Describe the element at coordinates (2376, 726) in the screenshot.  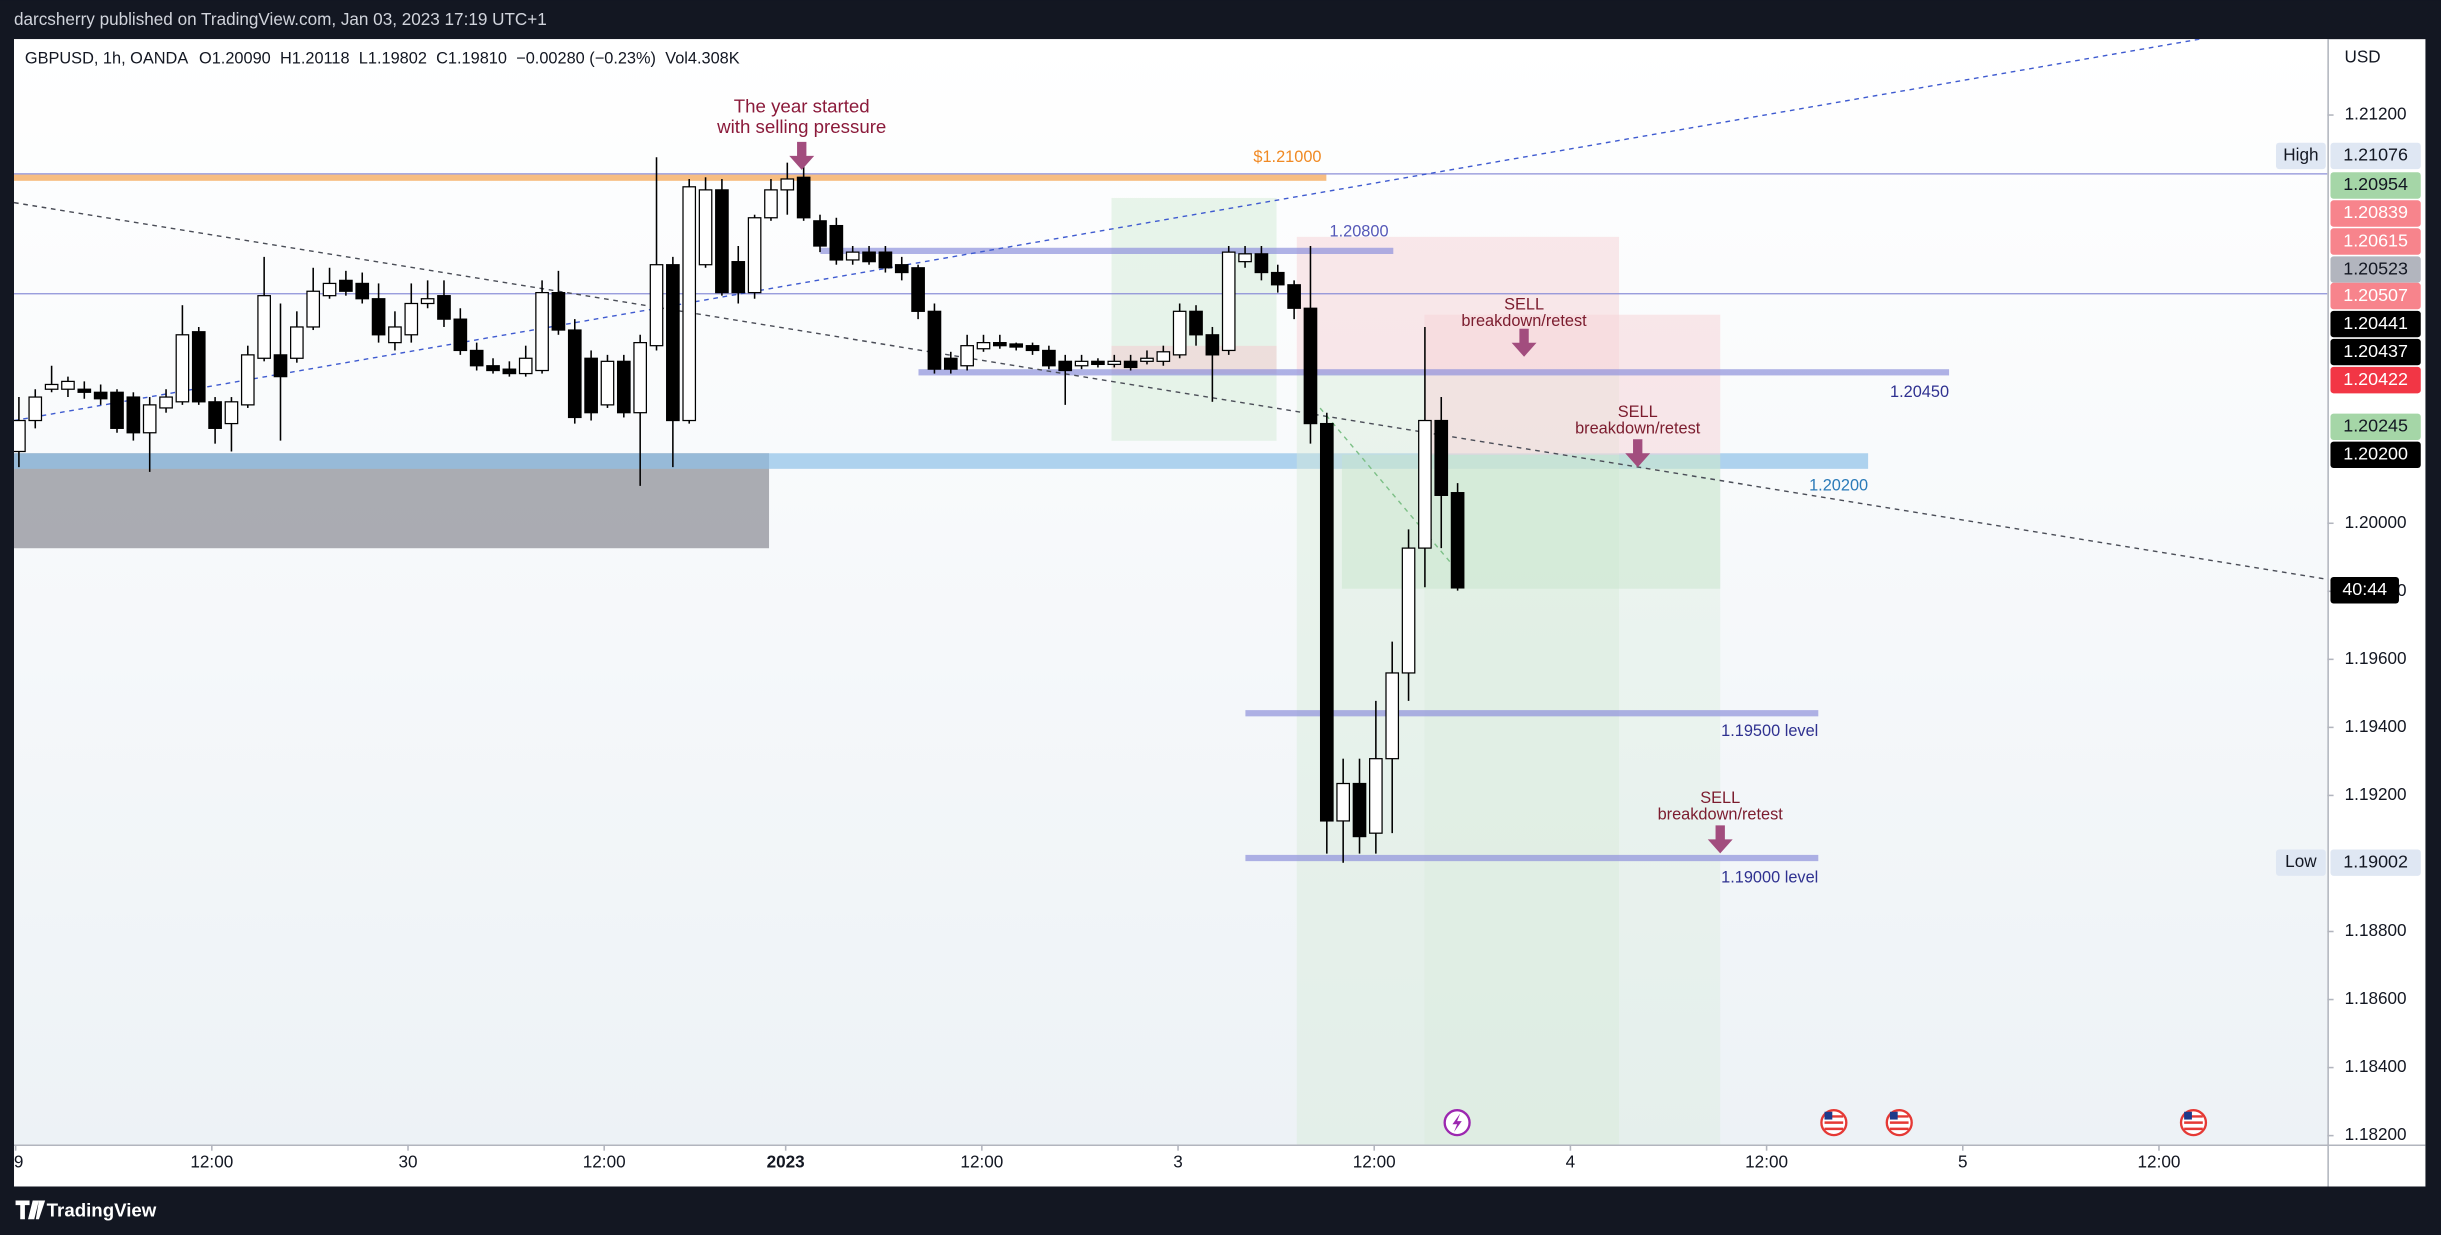
I see `y-tick-label: 1.19400` at that location.